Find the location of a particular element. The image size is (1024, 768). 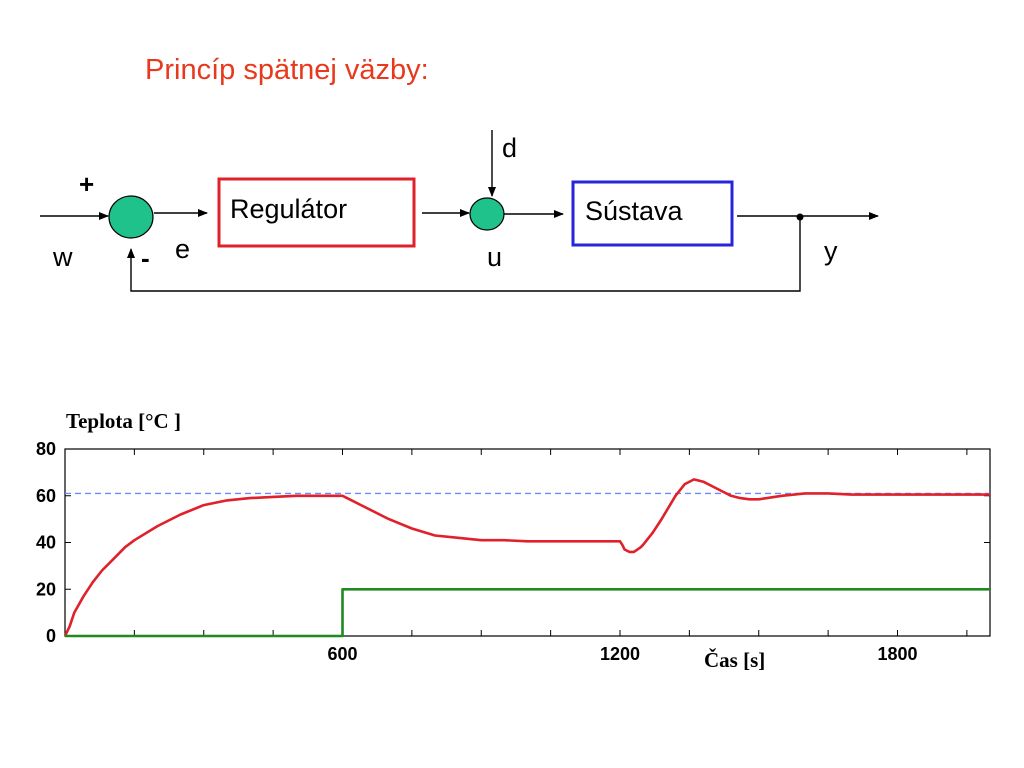

regulator-block is located at coordinates (316, 212).